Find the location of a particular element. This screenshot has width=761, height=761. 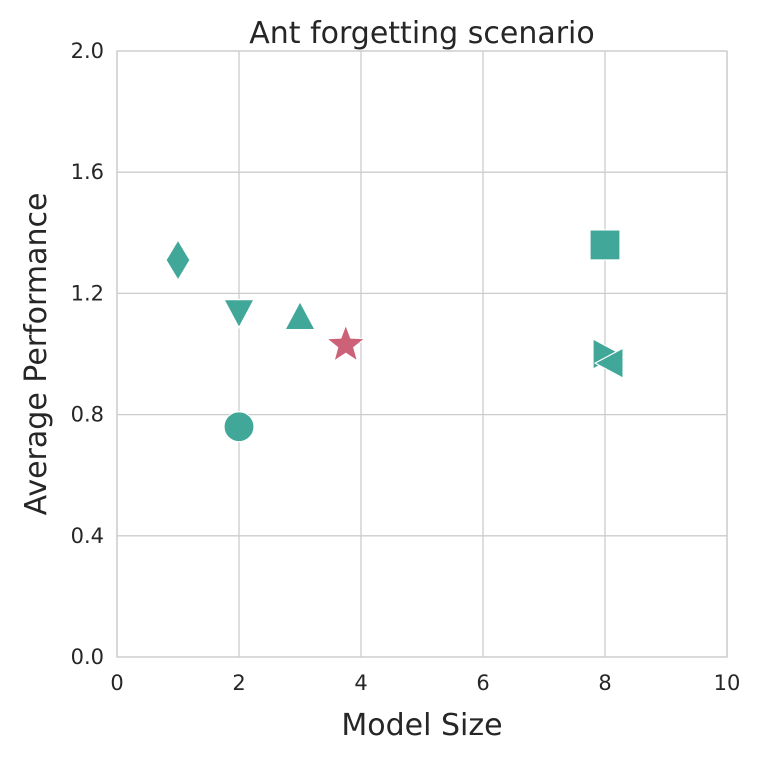

y-tick-label: 2.0 is located at coordinates (87, 51).